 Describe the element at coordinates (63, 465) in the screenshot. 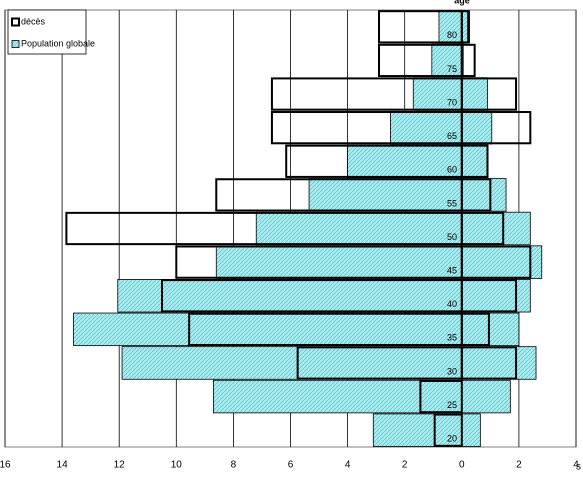

I see `x-tick-label: 14` at that location.